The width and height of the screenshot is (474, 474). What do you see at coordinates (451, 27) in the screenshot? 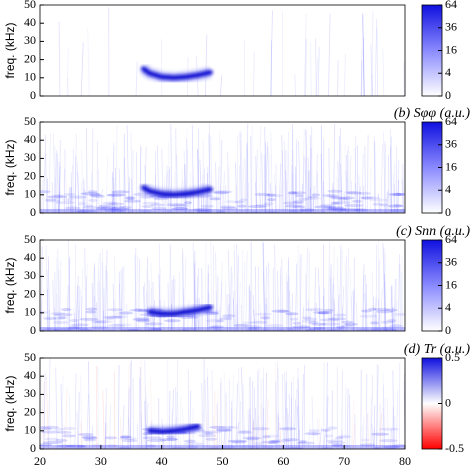
I see `colorbar-tick-label: 36` at bounding box center [451, 27].